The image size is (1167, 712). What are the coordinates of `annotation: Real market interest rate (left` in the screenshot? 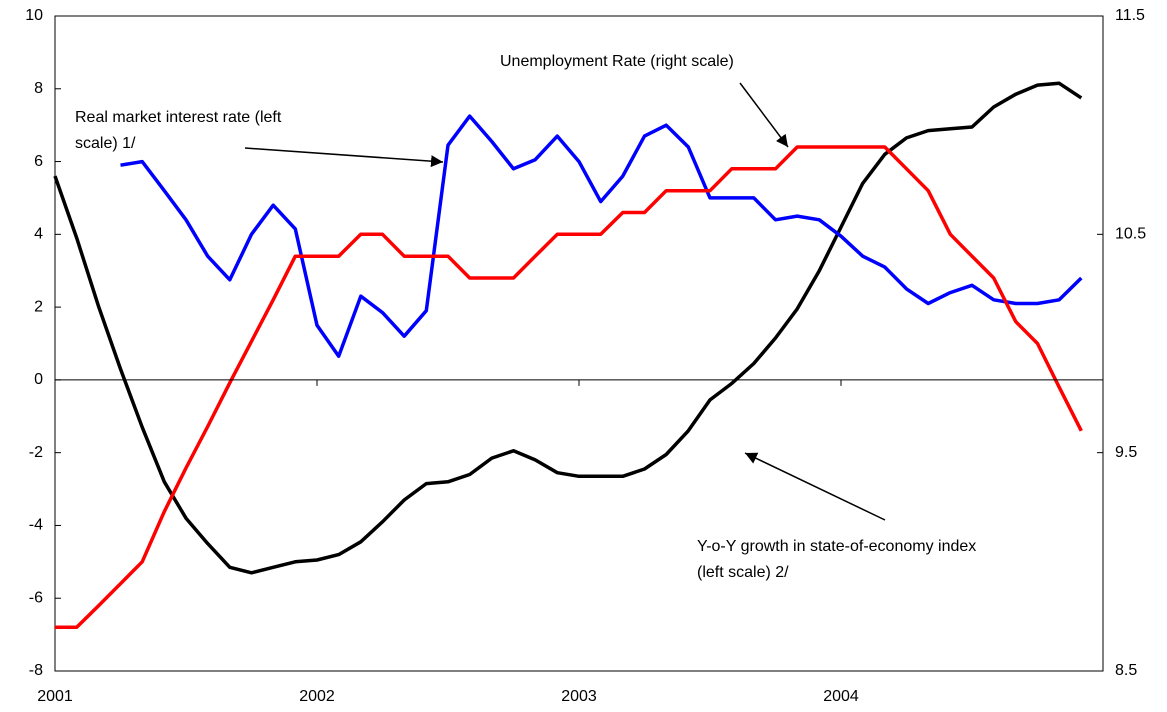 It's located at (178, 117).